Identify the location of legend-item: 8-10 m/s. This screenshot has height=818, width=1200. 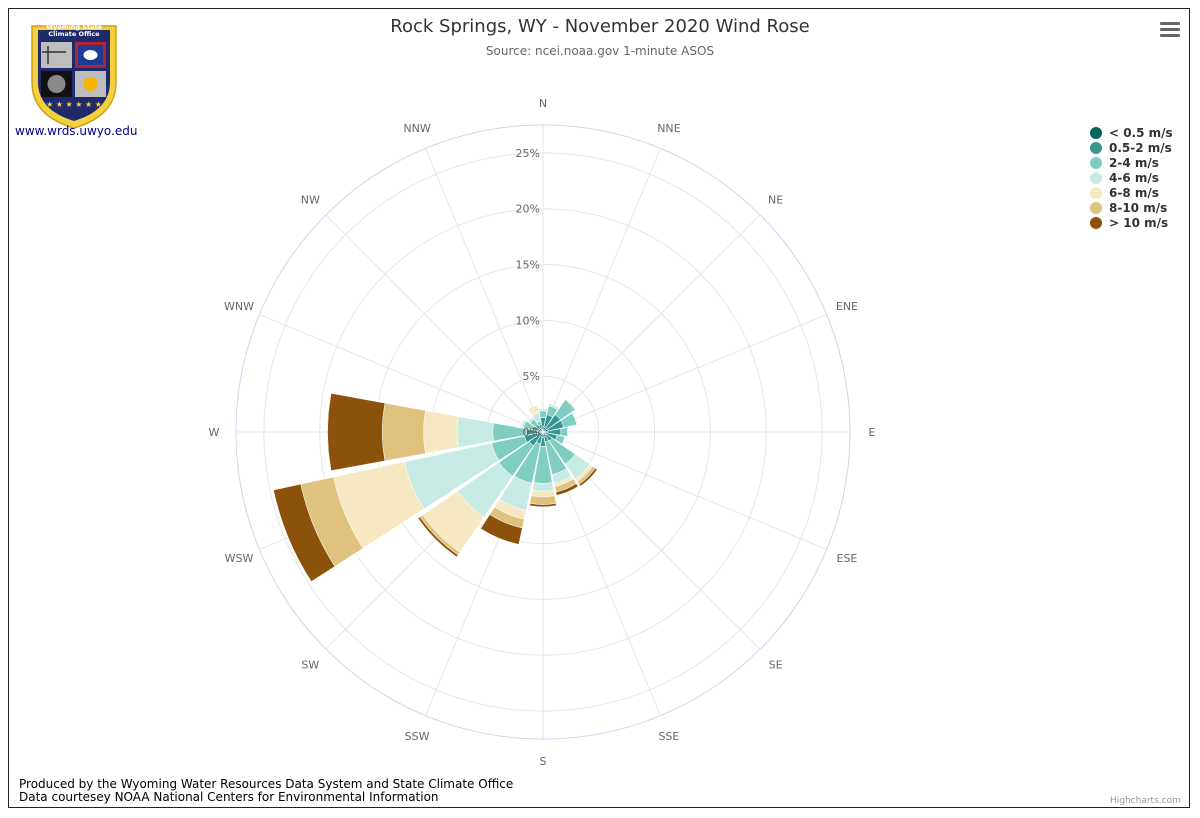
(1131, 207).